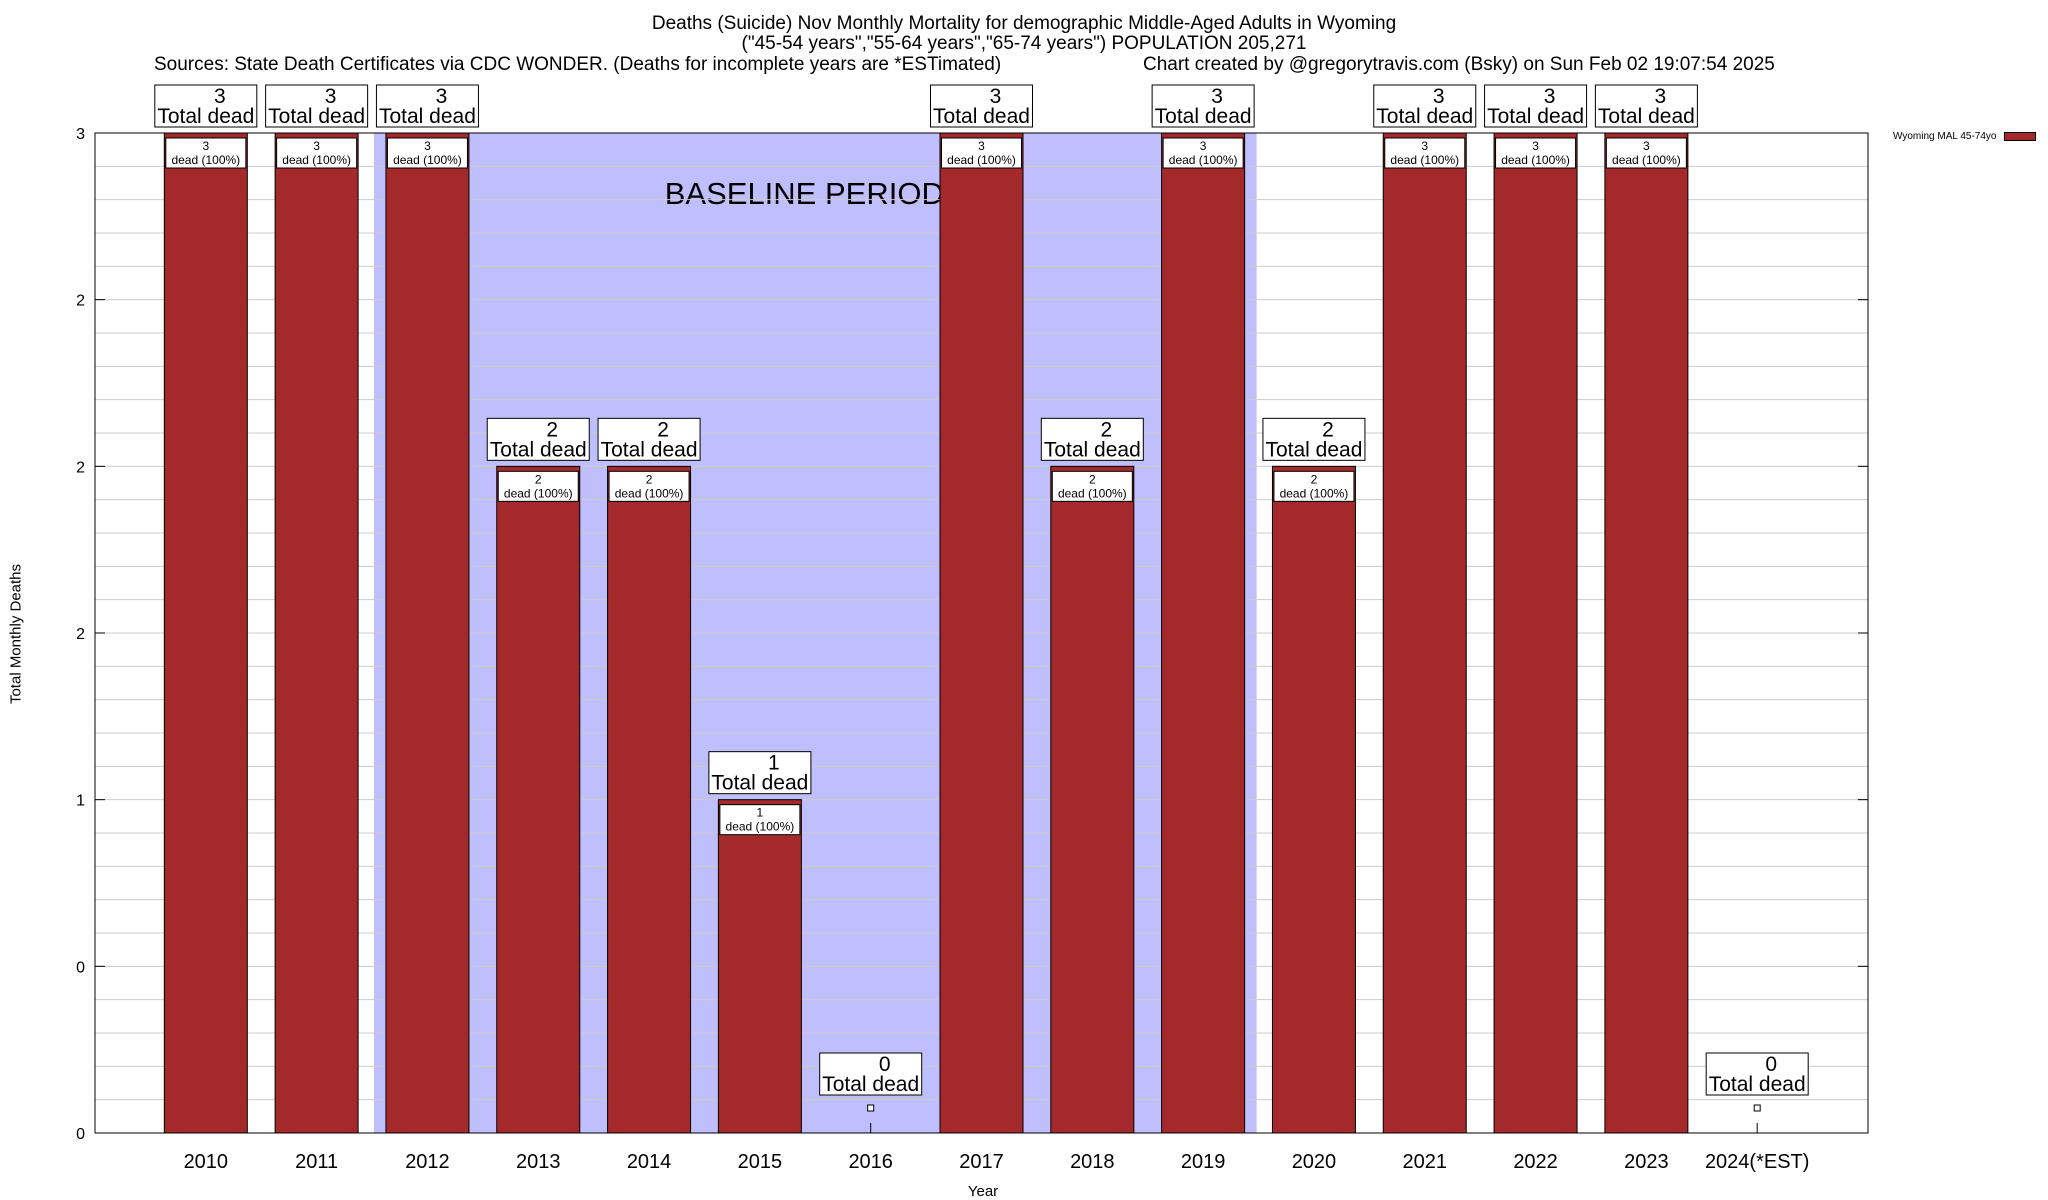 The height and width of the screenshot is (1200, 2048). I want to click on bar-percent-value: 1, so click(760, 813).